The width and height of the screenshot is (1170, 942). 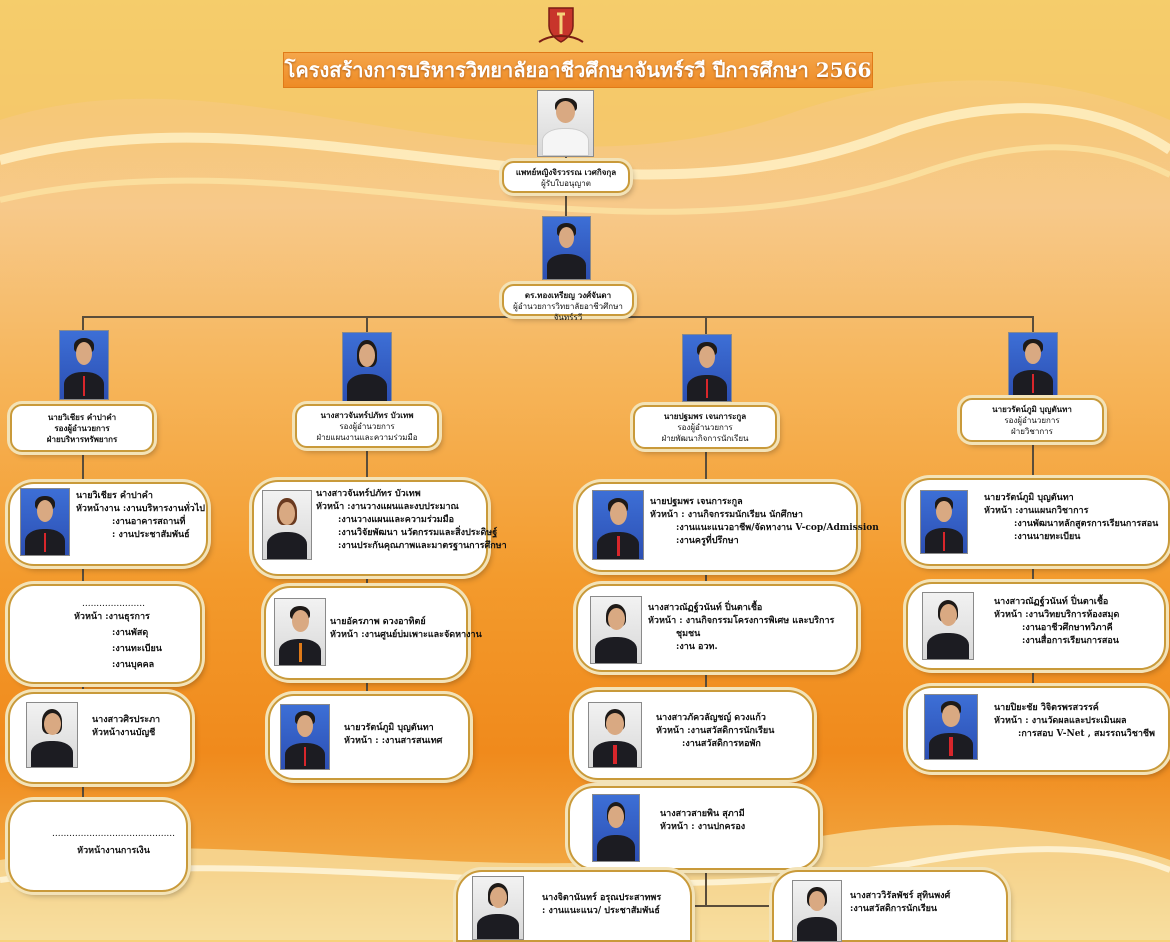 What do you see at coordinates (1036, 511) in the screenshot?
I see `duty-line: หัวหน้า :งานแผนกวิชาการ` at bounding box center [1036, 511].